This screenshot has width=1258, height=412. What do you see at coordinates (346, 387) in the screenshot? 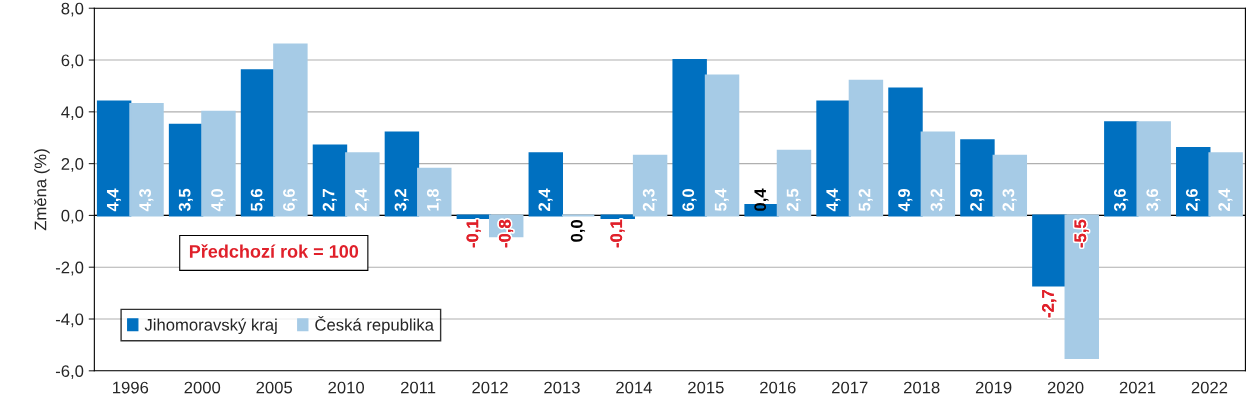
I see `x-tick-label: 2010` at bounding box center [346, 387].